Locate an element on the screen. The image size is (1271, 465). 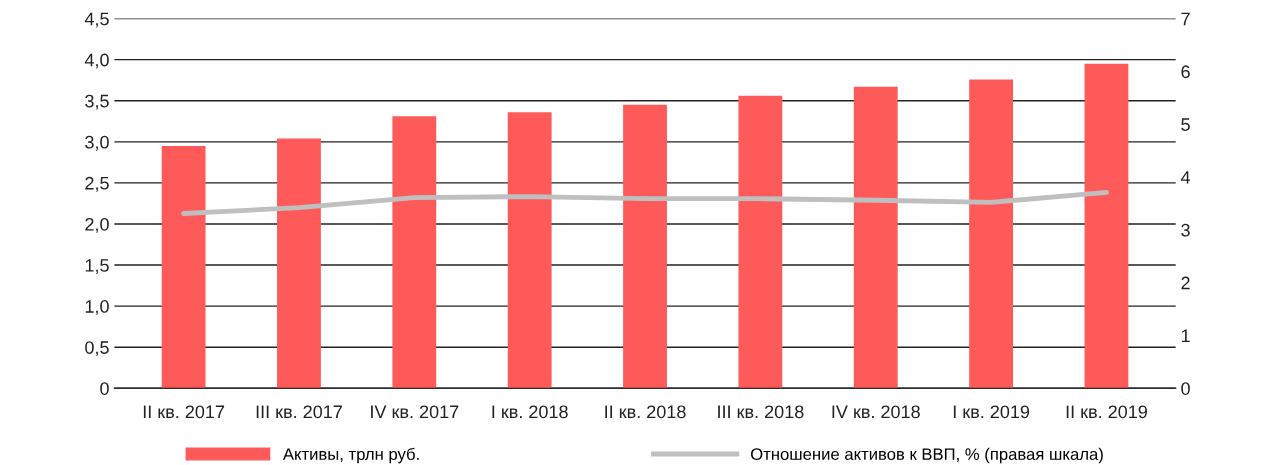
y2-tick-label: 1 is located at coordinates (1185, 336).